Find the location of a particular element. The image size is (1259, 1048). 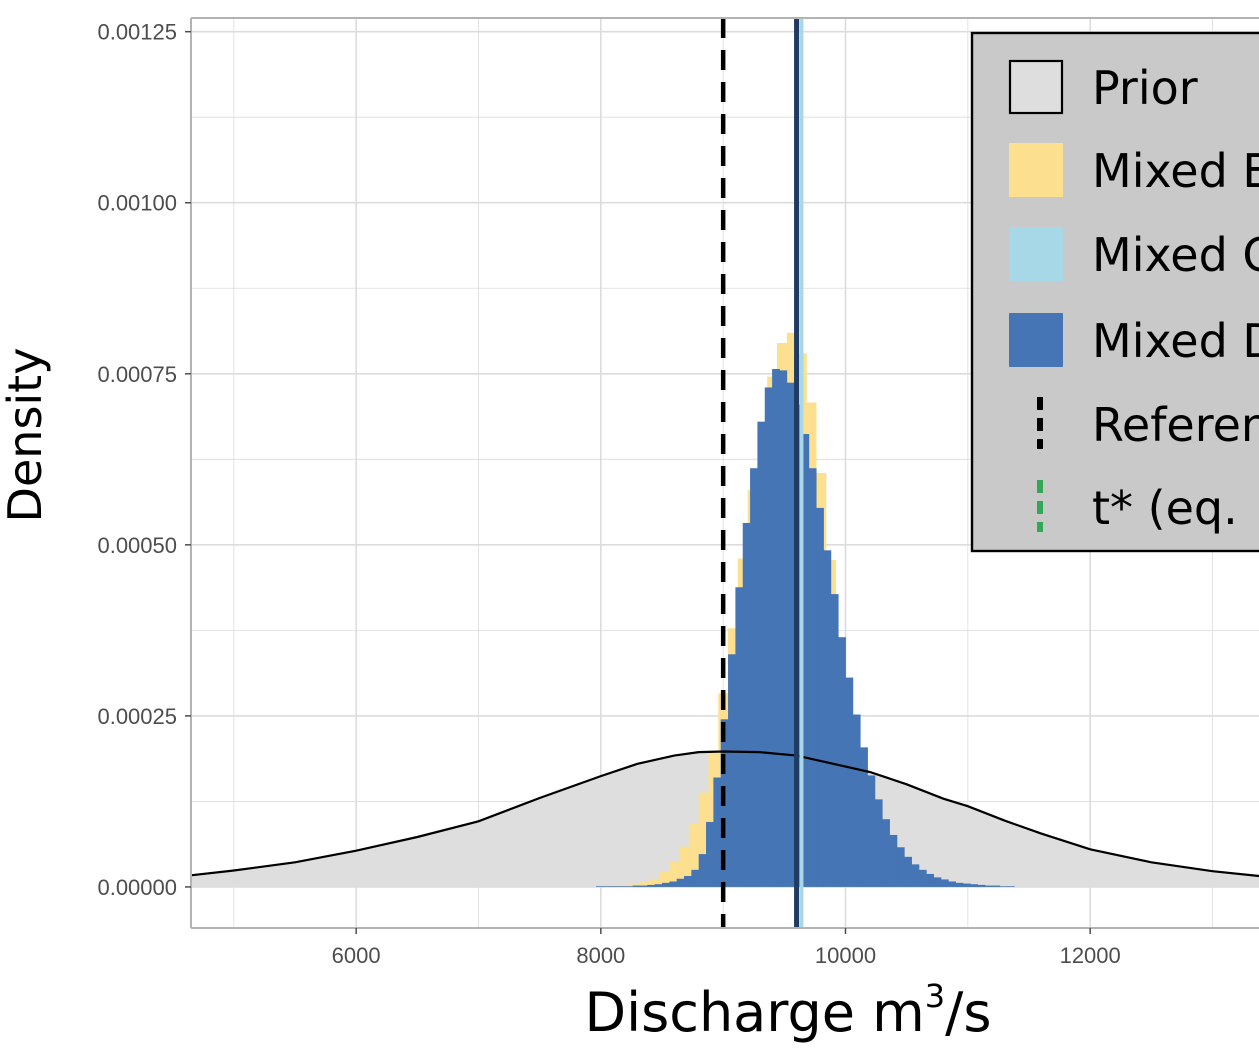

x-axis-title-superscript: 3 is located at coordinates (935, 996).